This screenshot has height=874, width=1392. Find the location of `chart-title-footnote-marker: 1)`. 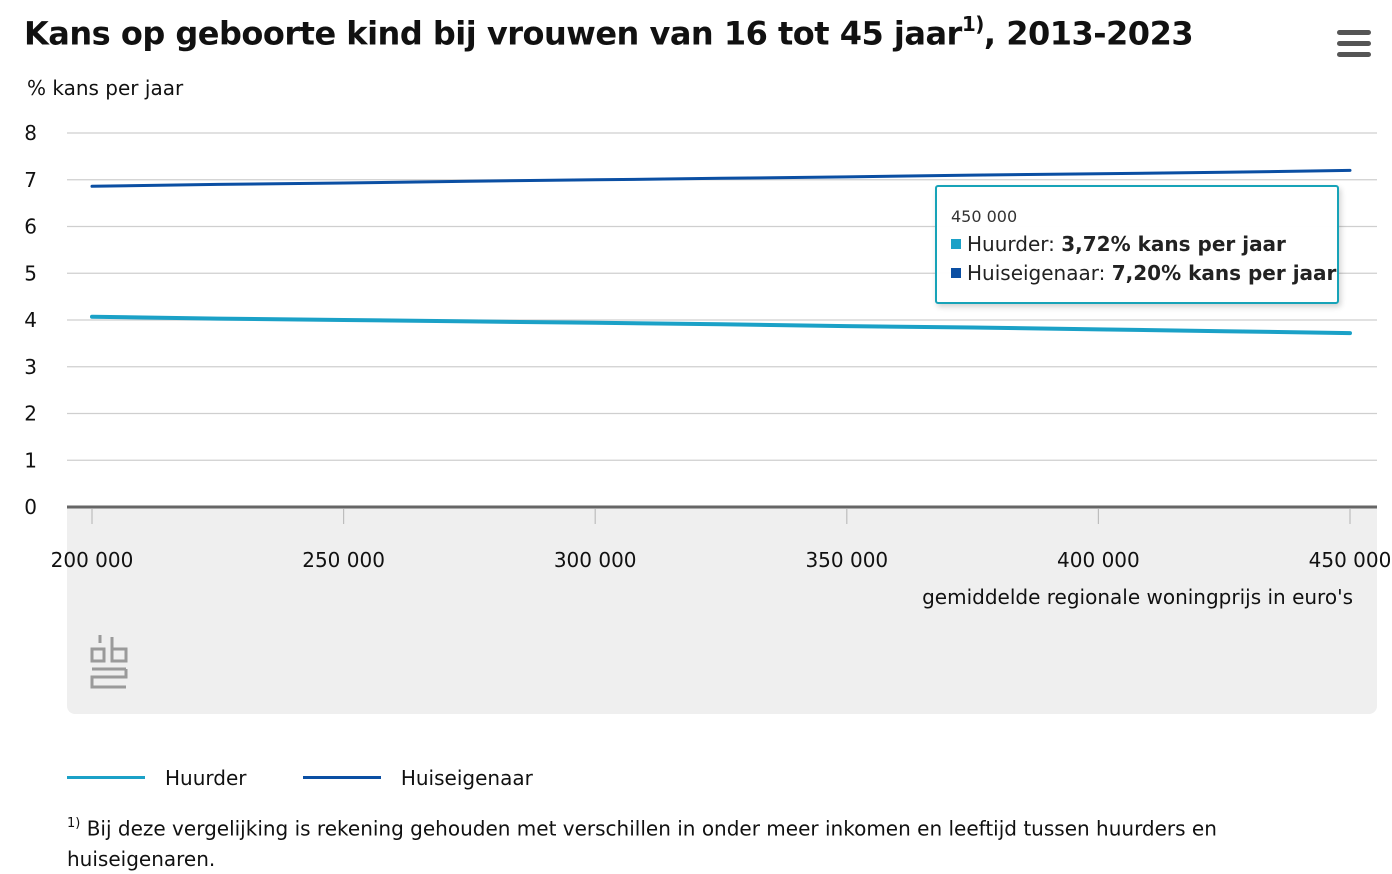

chart-title-footnote-marker: 1) is located at coordinates (973, 24).